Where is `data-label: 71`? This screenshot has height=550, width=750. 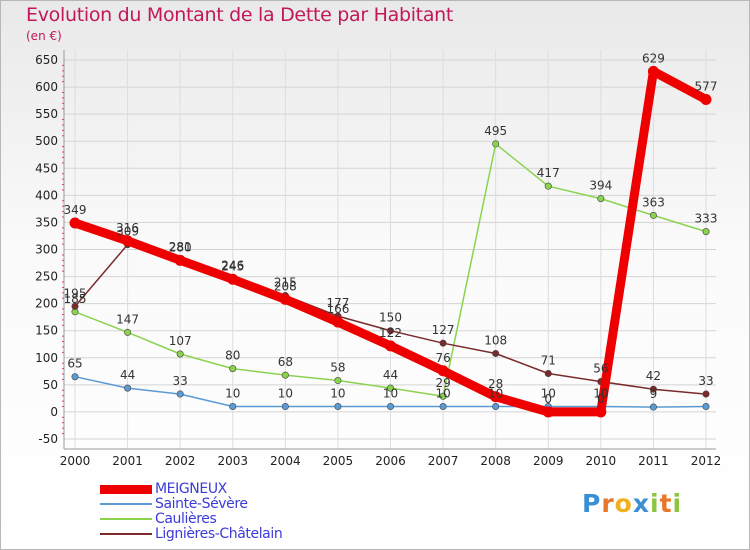
data-label: 71 is located at coordinates (548, 360).